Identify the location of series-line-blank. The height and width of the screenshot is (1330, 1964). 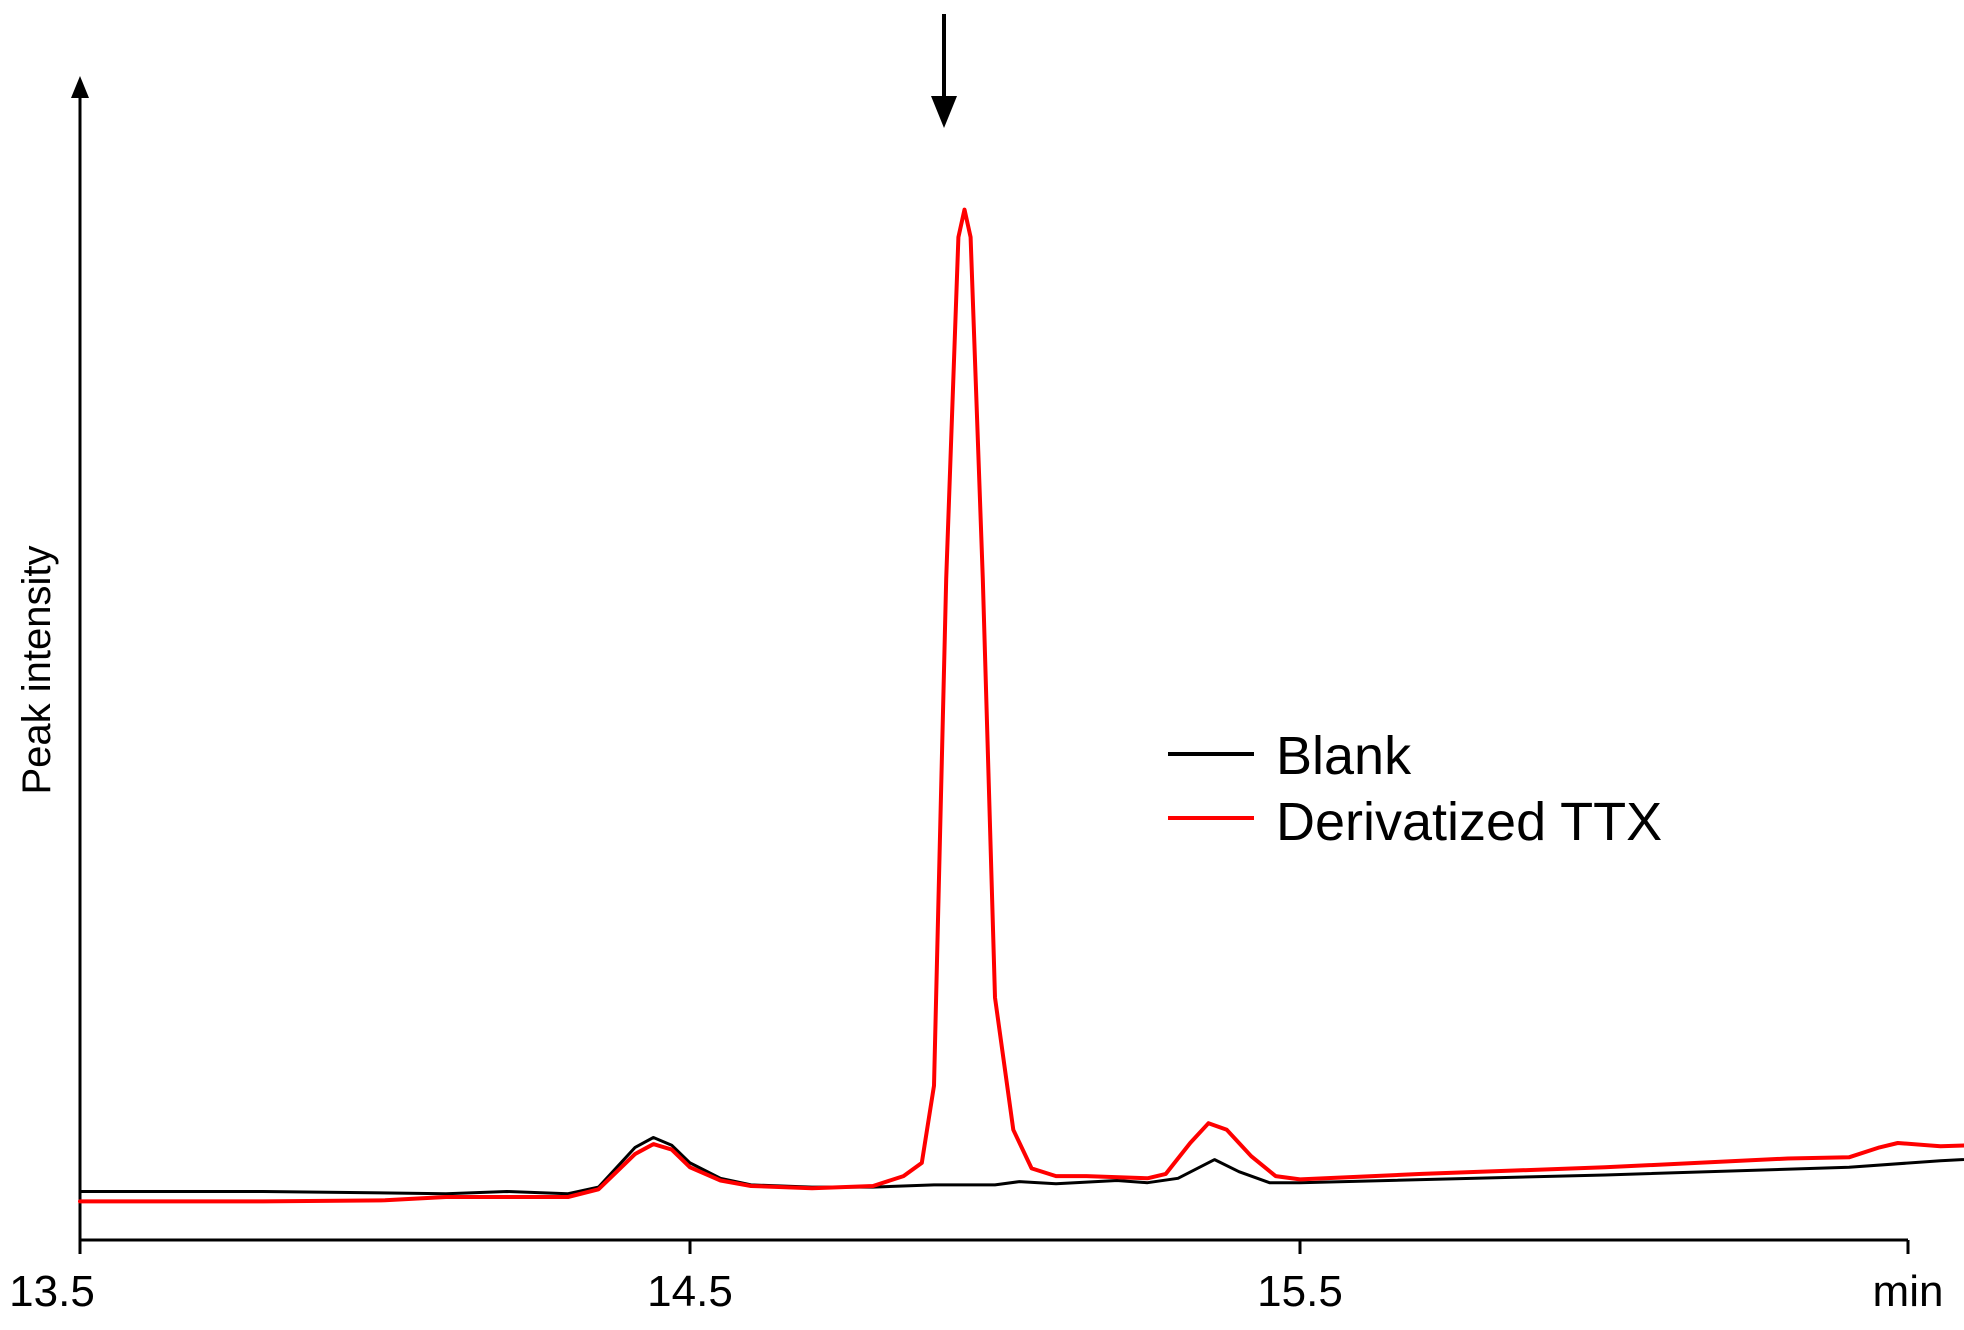
(1021, 1166).